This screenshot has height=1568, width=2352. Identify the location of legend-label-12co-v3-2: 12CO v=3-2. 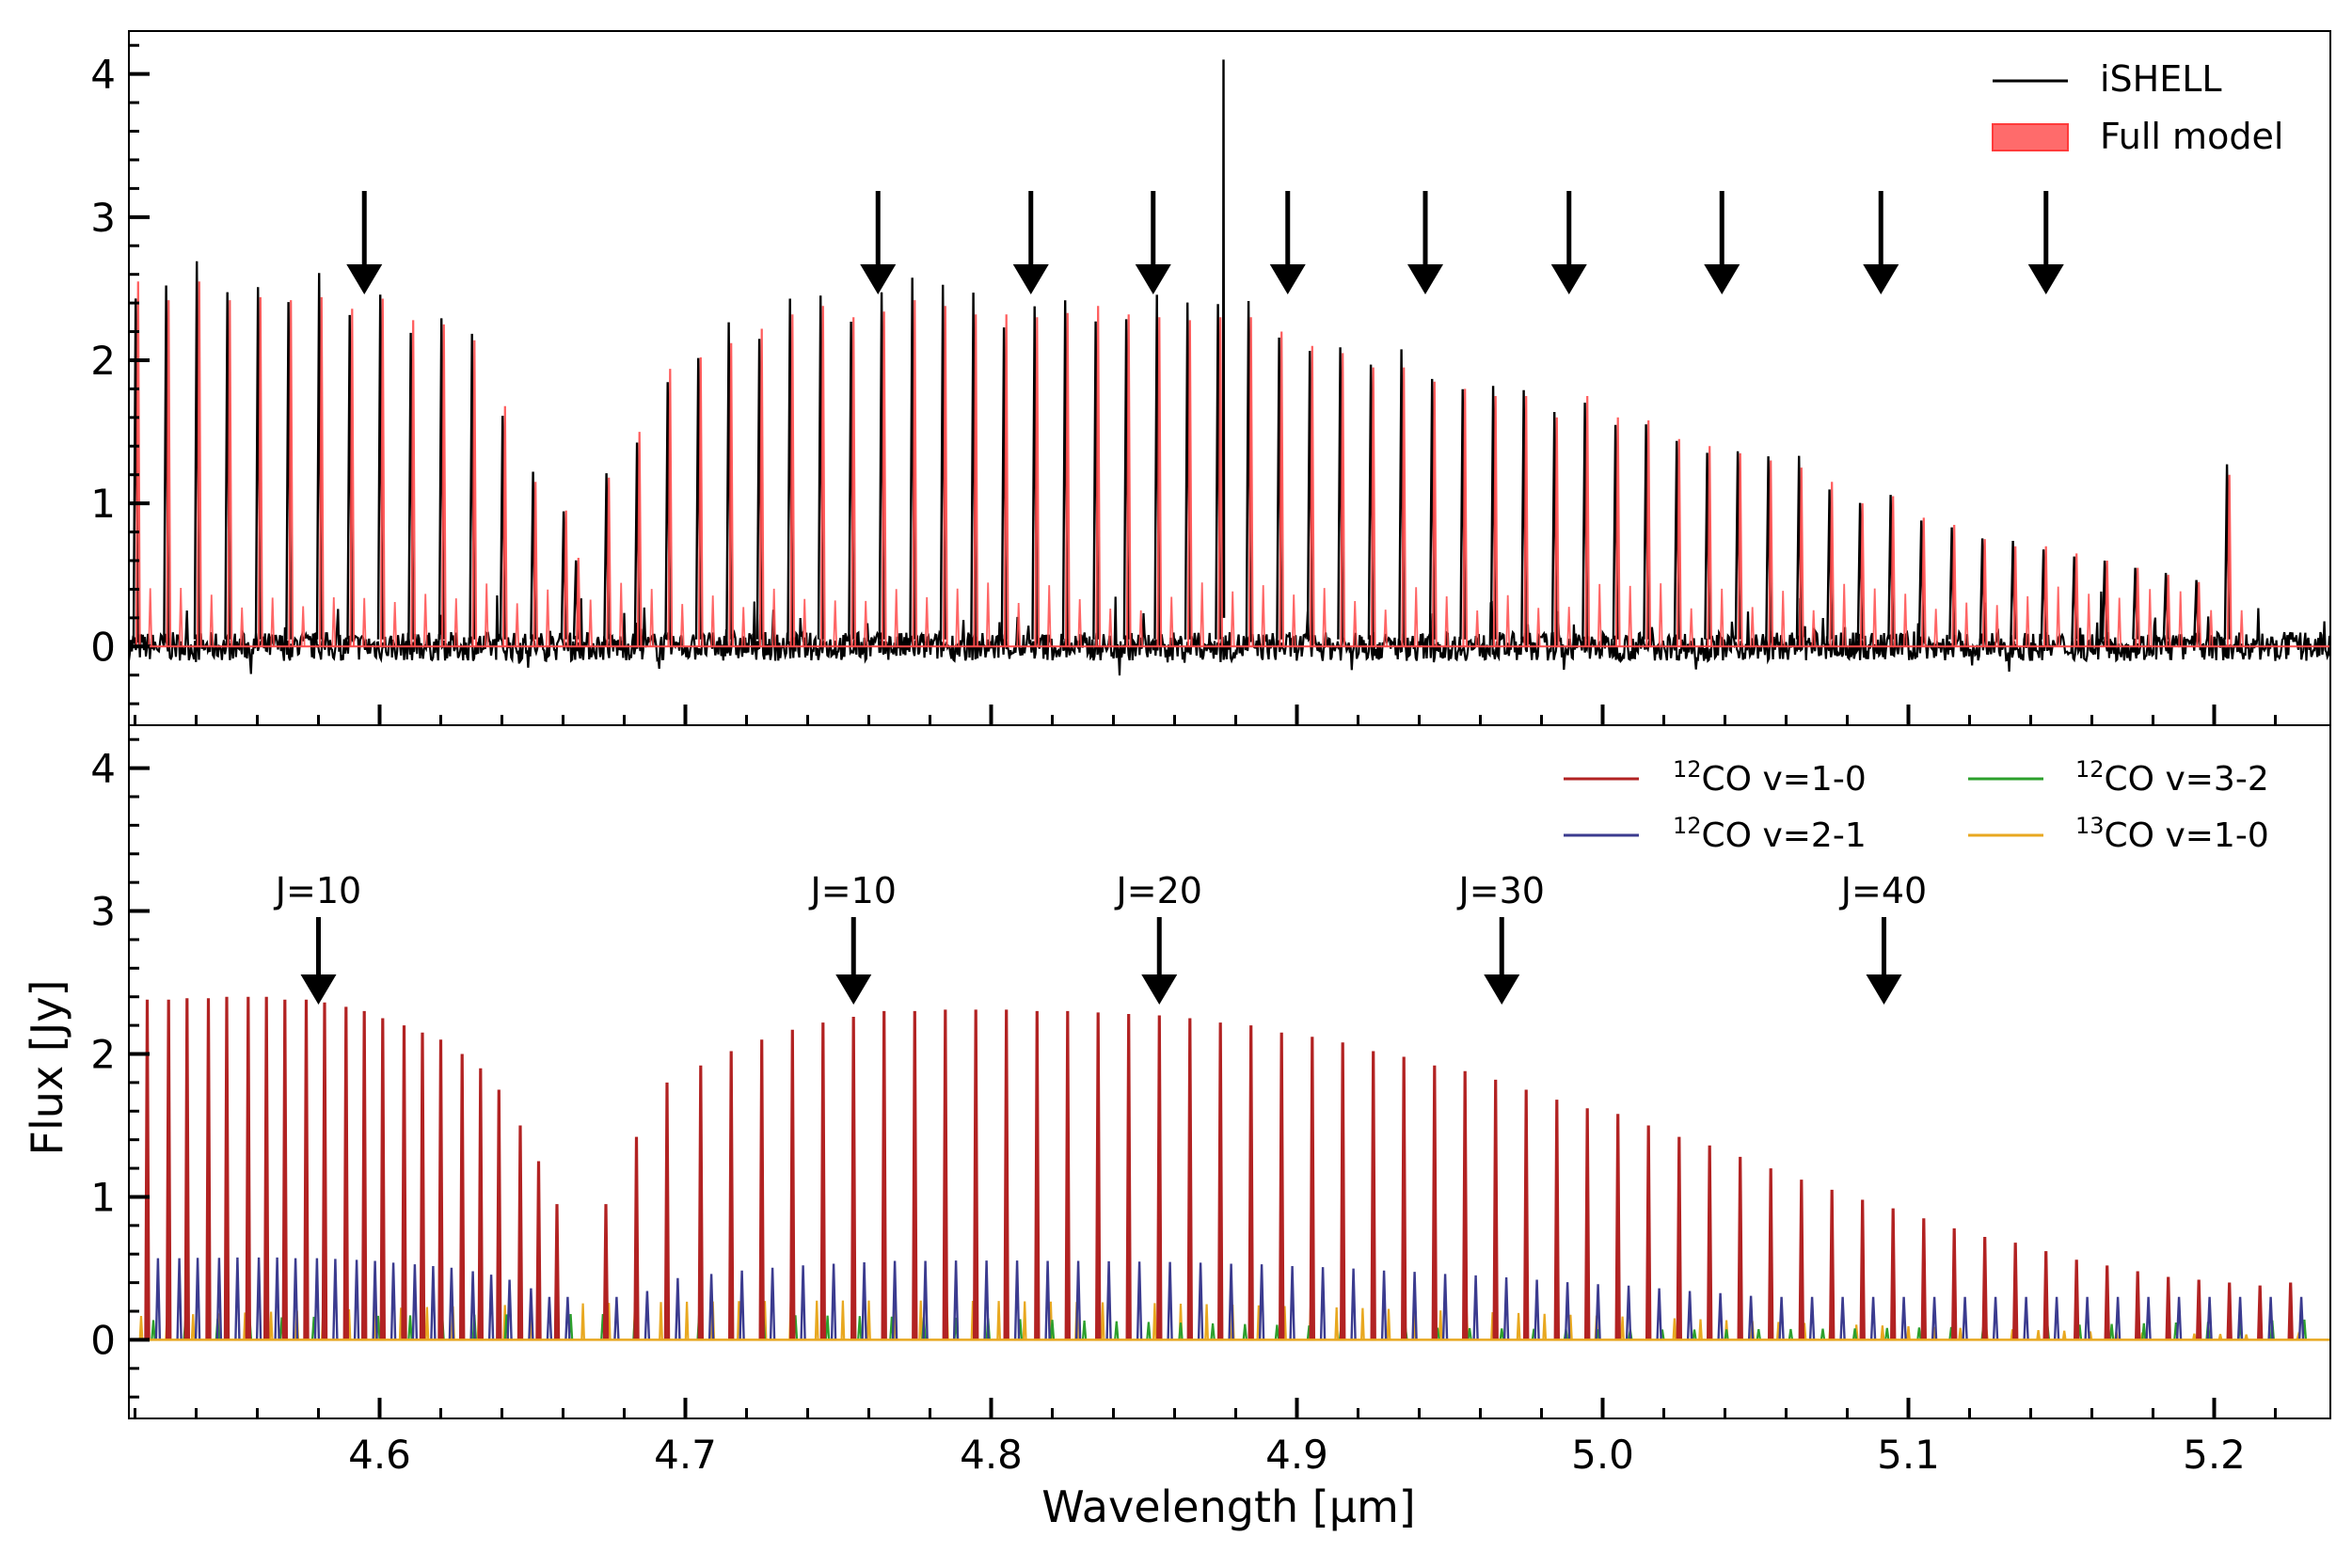
(2172, 777).